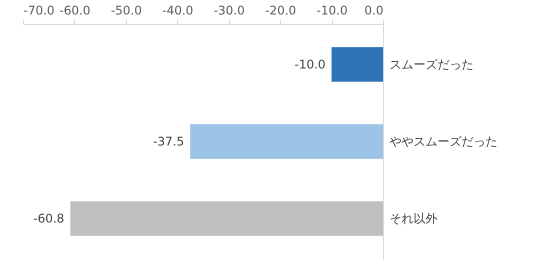 This screenshot has width=536, height=270. What do you see at coordinates (374, 11) in the screenshot?
I see `x-tick-label: 0.0` at bounding box center [374, 11].